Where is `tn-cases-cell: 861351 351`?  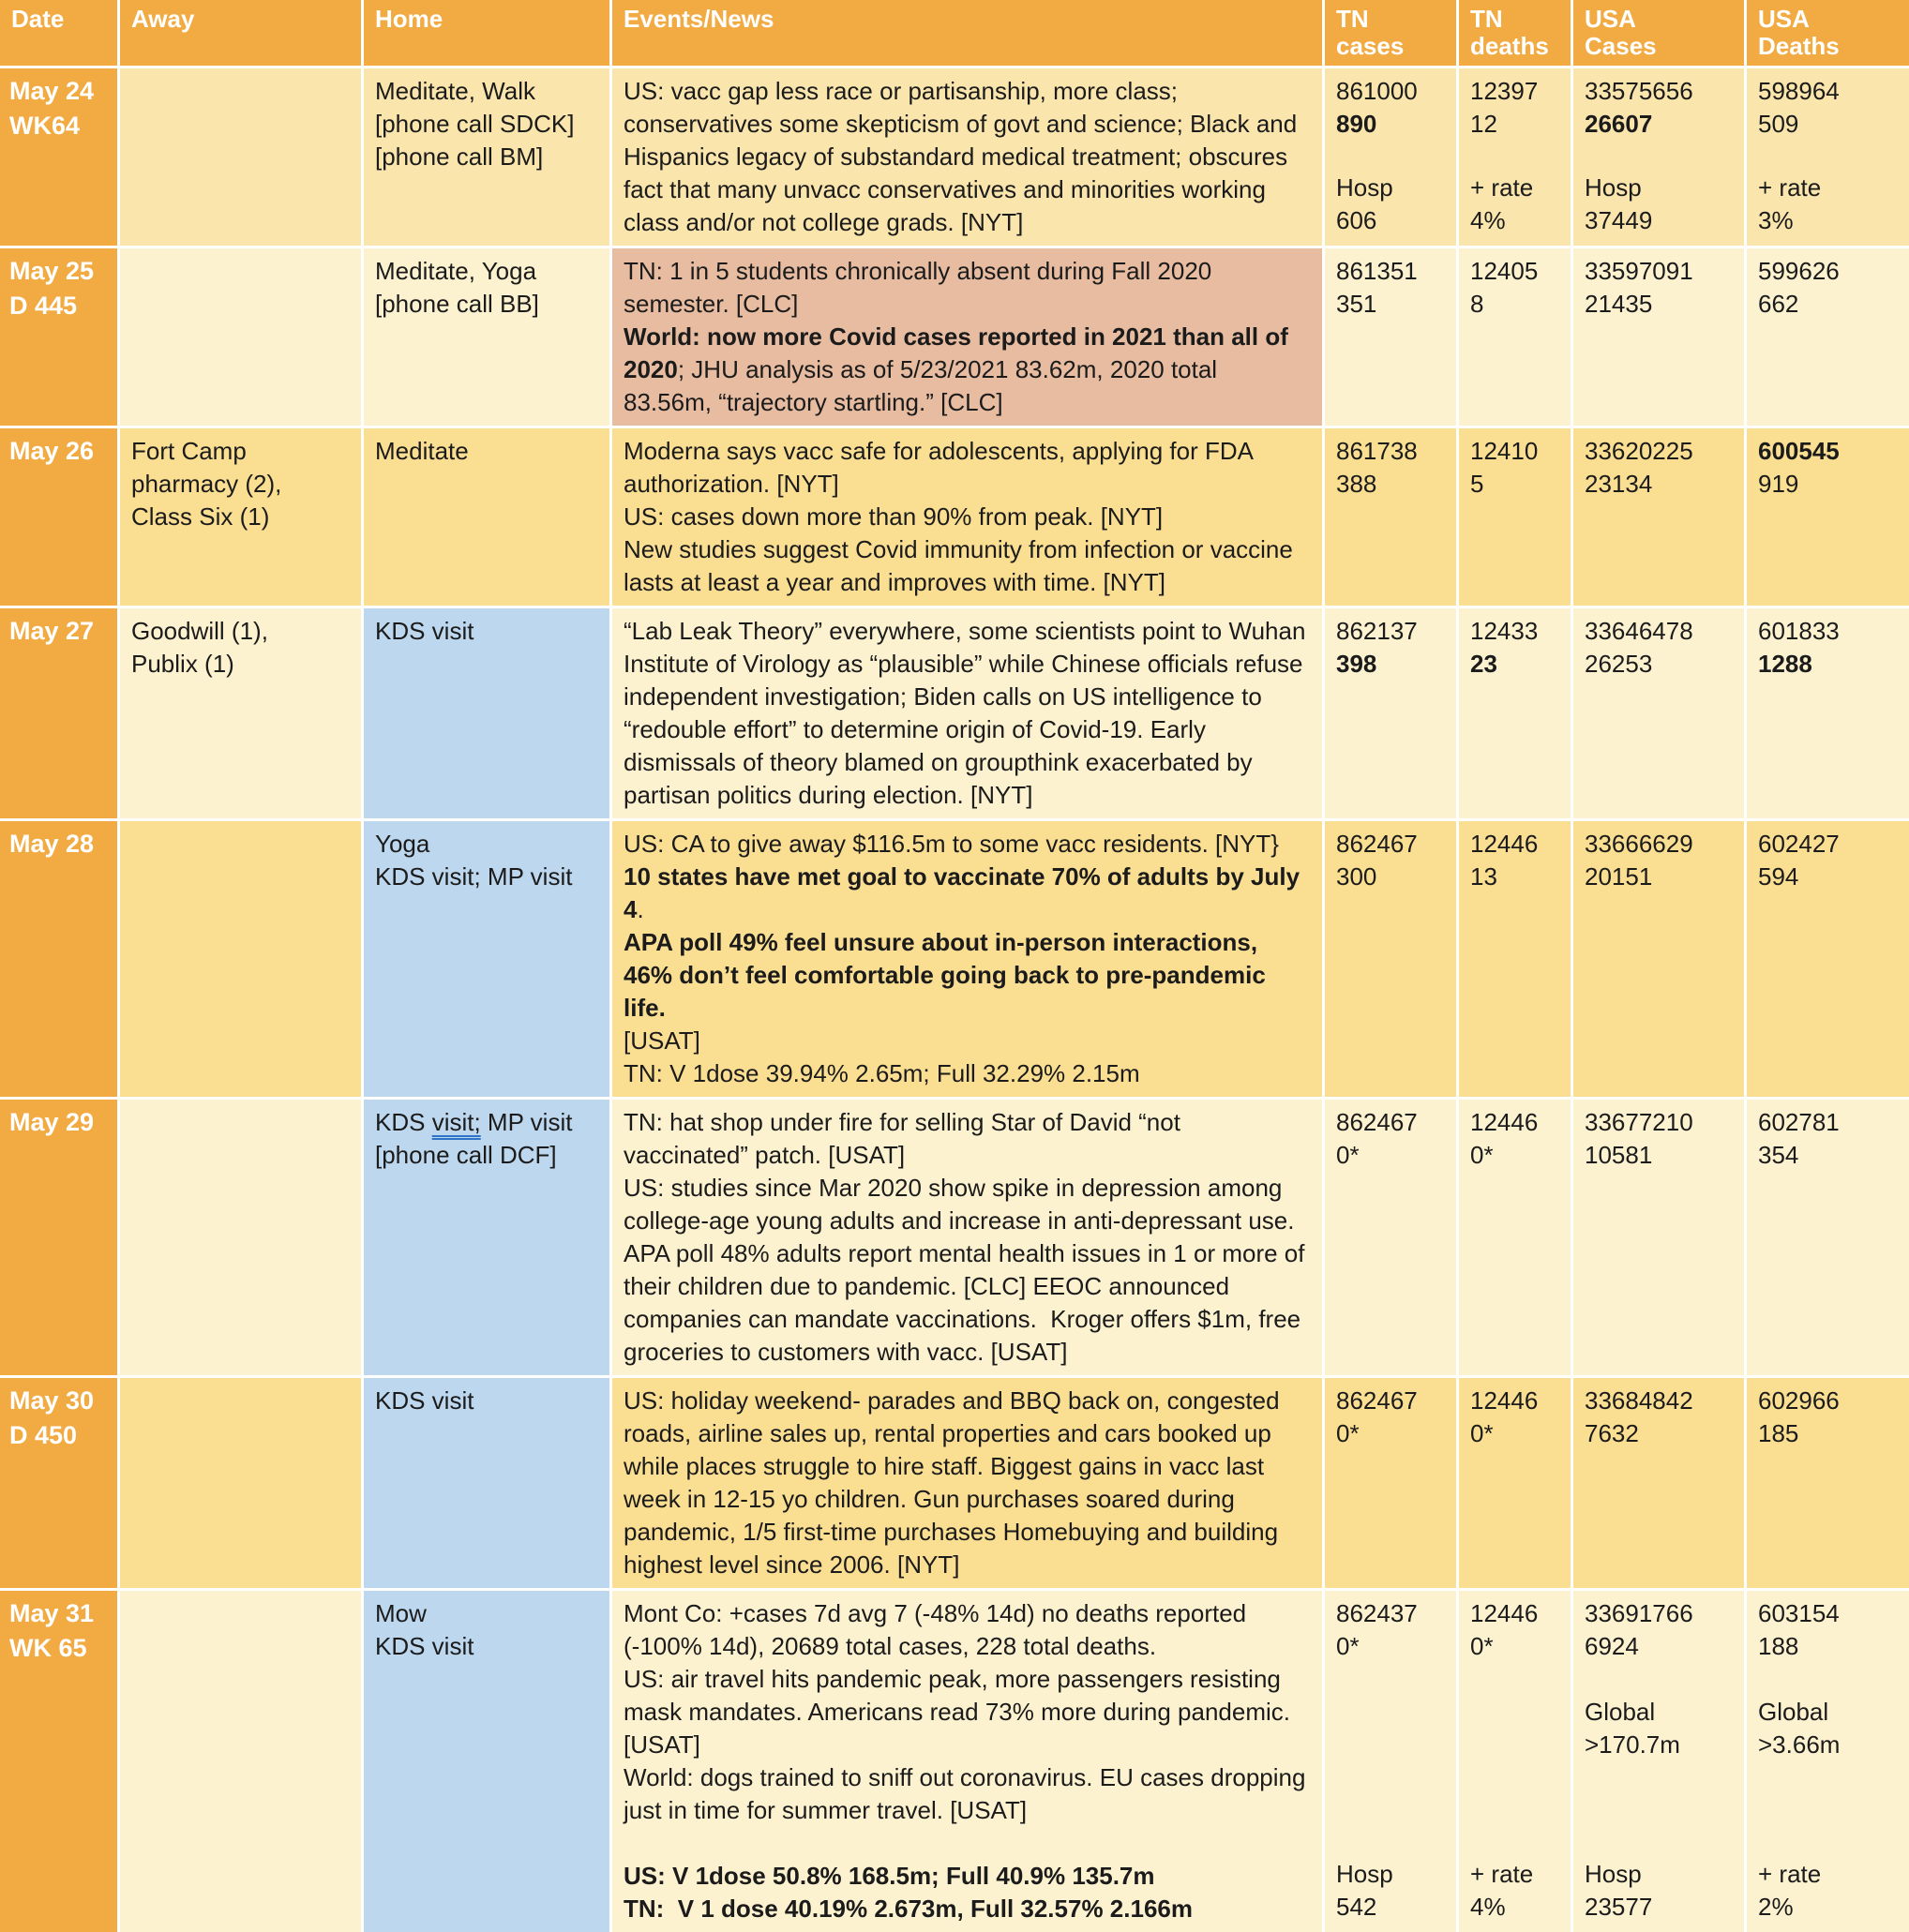 tn-cases-cell: 861351 351 is located at coordinates (1389, 337).